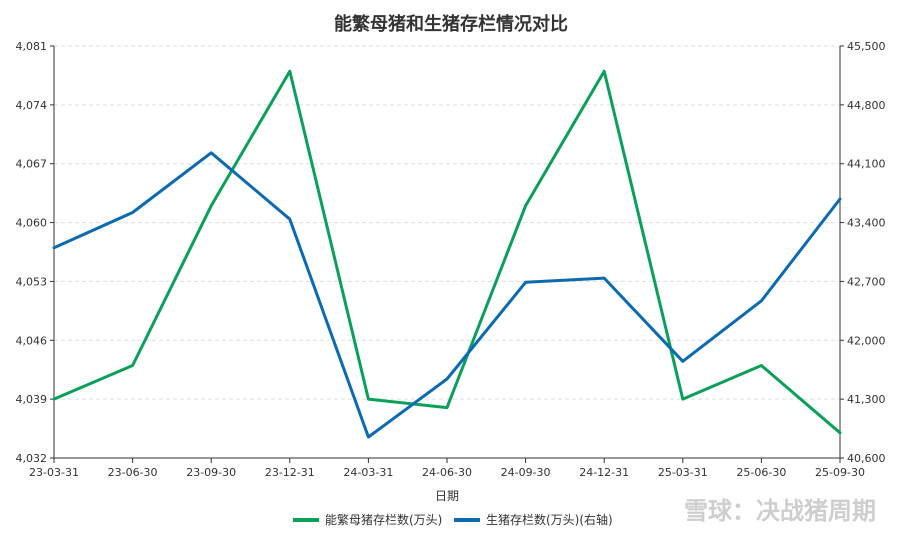 The width and height of the screenshot is (902, 540). I want to click on left-tick-label: 4,046, so click(32, 340).